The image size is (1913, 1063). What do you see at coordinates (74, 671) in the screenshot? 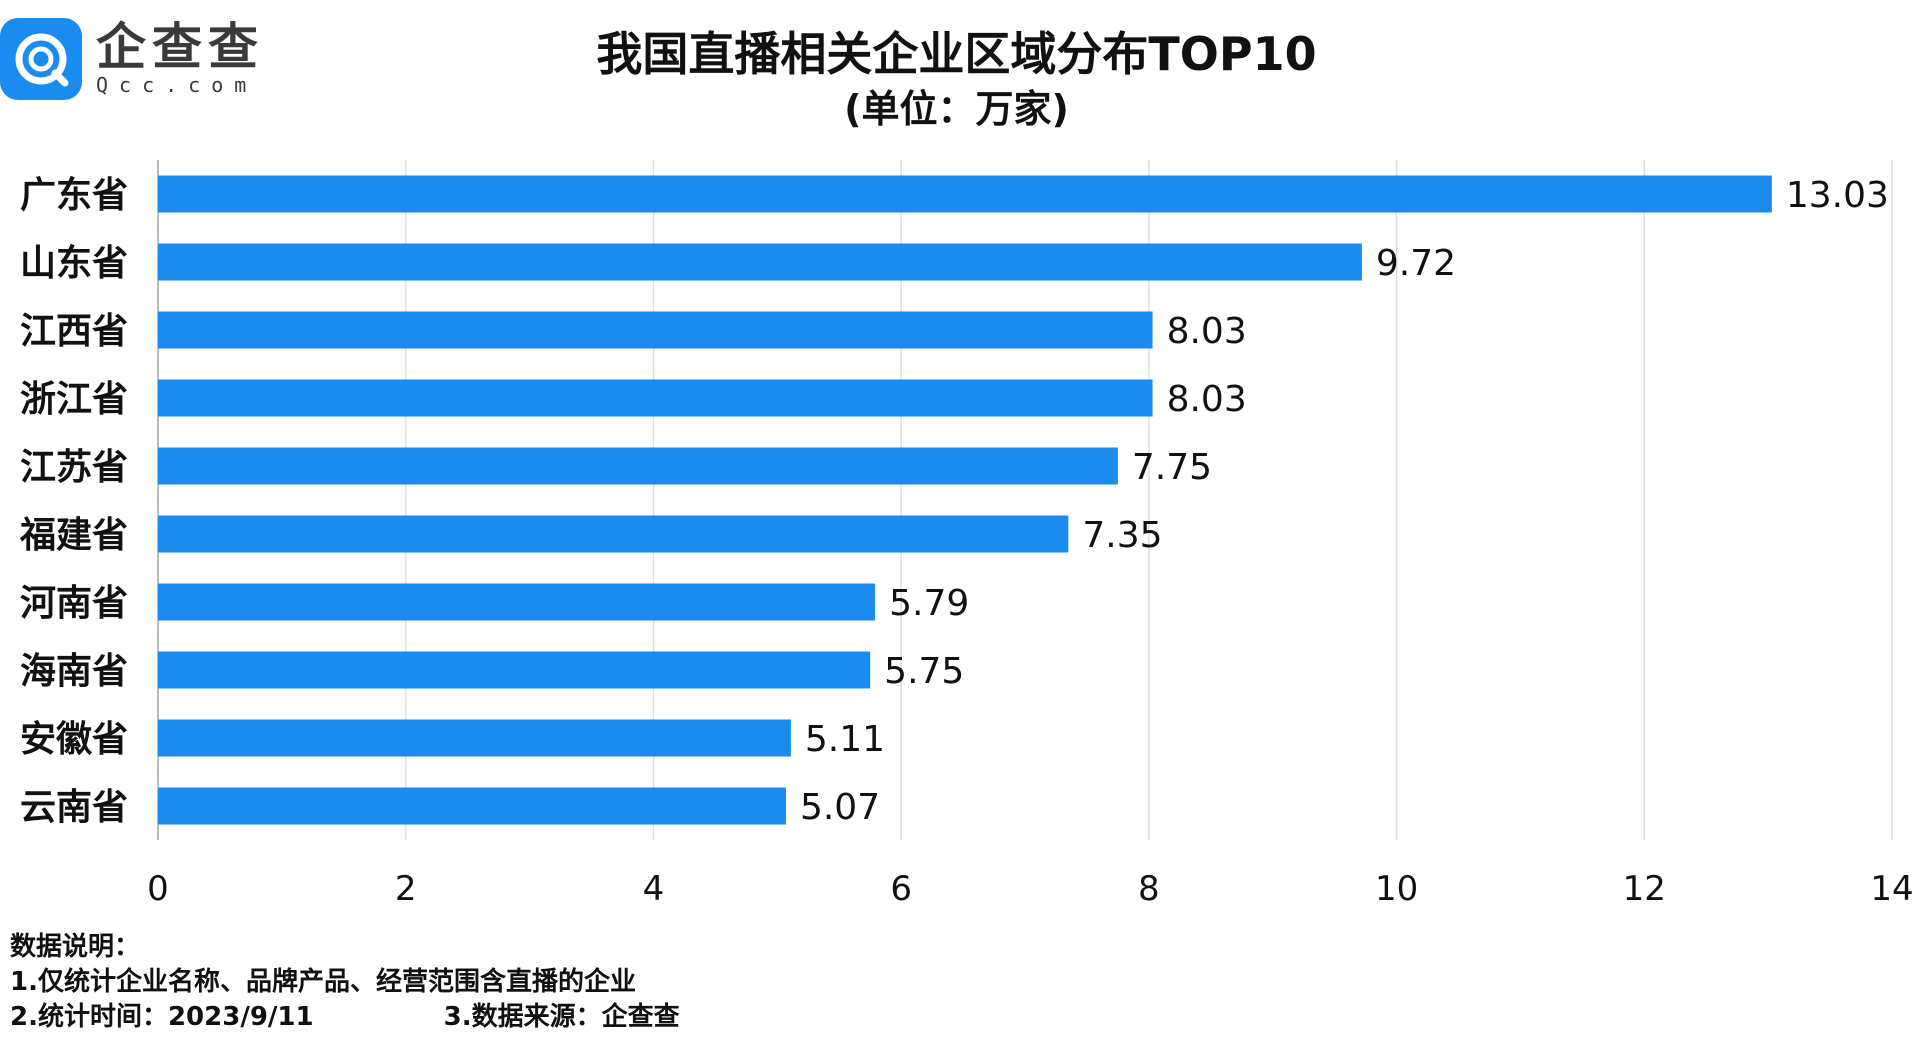
I see `category-label: 海南省` at bounding box center [74, 671].